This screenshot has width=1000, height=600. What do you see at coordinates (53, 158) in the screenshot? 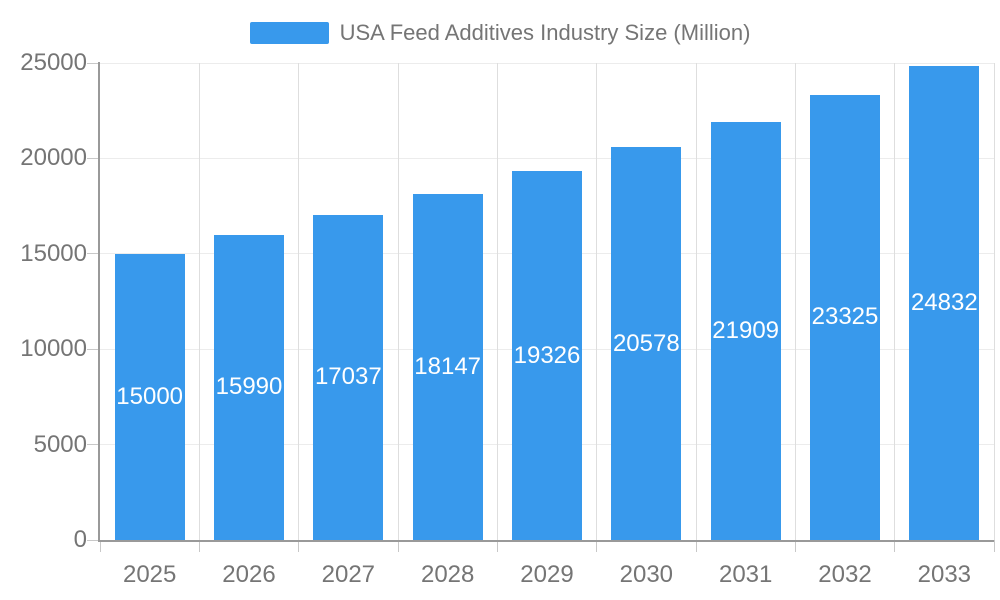
I see `y-axis-label: 20000` at bounding box center [53, 158].